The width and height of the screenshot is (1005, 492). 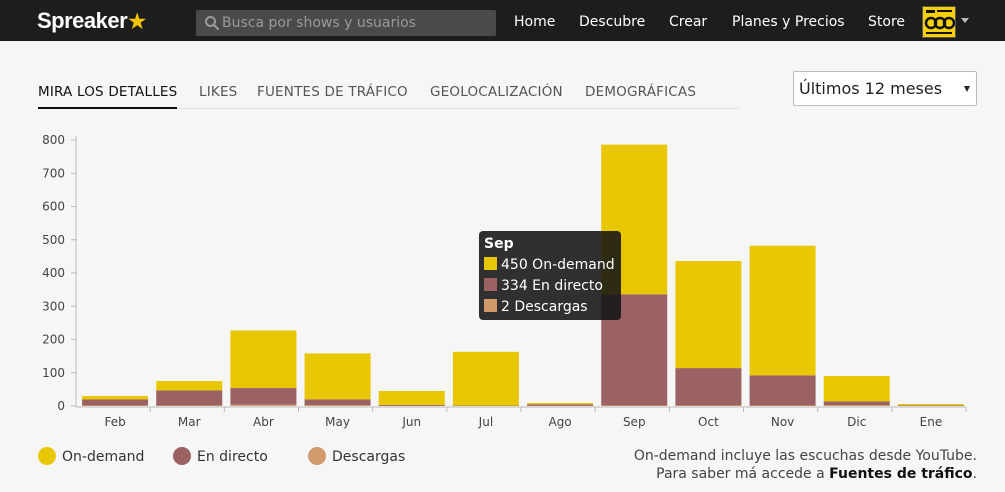 What do you see at coordinates (332, 92) in the screenshot?
I see `tab-fuentes-de-trafico: FUENTES DE TRÁFICO` at bounding box center [332, 92].